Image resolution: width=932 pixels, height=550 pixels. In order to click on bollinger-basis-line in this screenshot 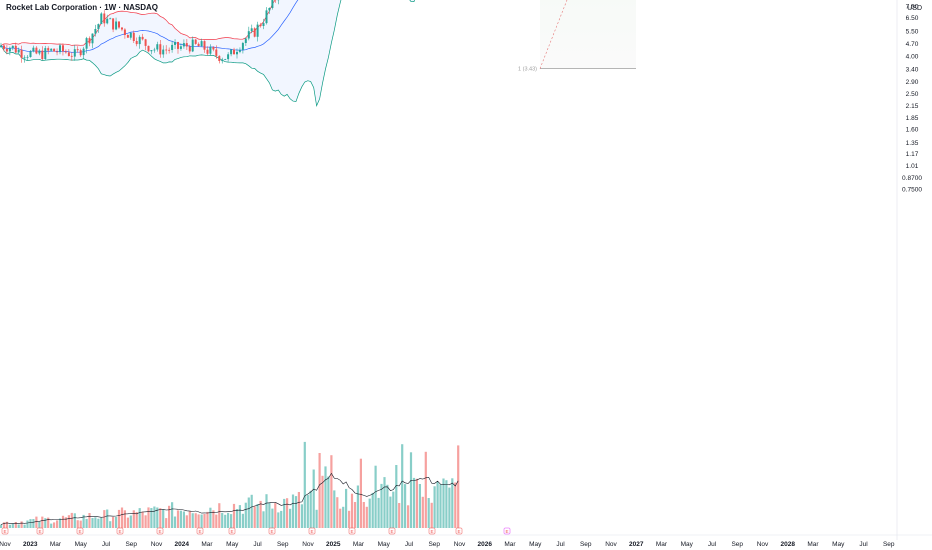, I will do `click(149, 26)`.